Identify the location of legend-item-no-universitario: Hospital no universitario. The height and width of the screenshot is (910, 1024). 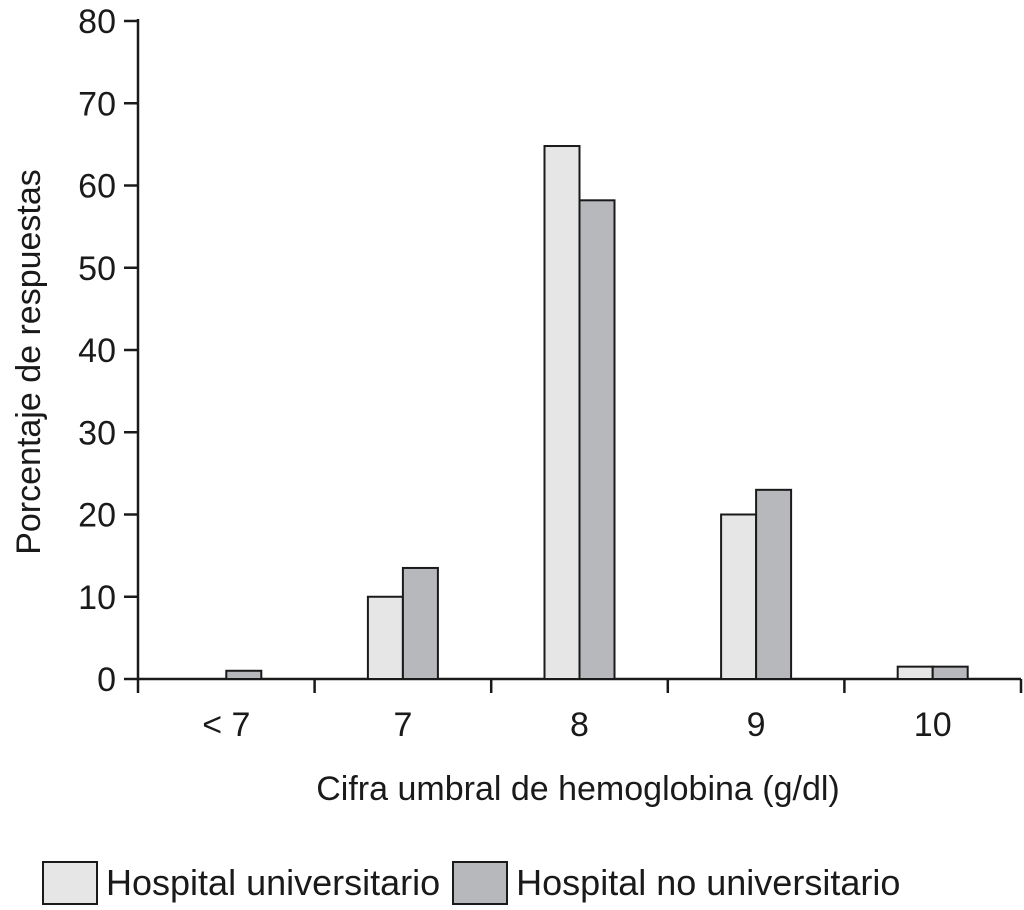
(676, 883).